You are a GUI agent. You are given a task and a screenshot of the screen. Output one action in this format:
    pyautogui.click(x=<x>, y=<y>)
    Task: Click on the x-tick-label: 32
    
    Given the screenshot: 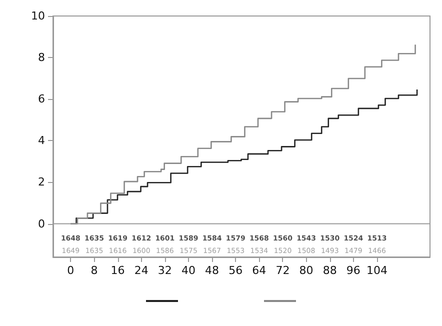 What is the action you would take?
    pyautogui.click(x=165, y=270)
    